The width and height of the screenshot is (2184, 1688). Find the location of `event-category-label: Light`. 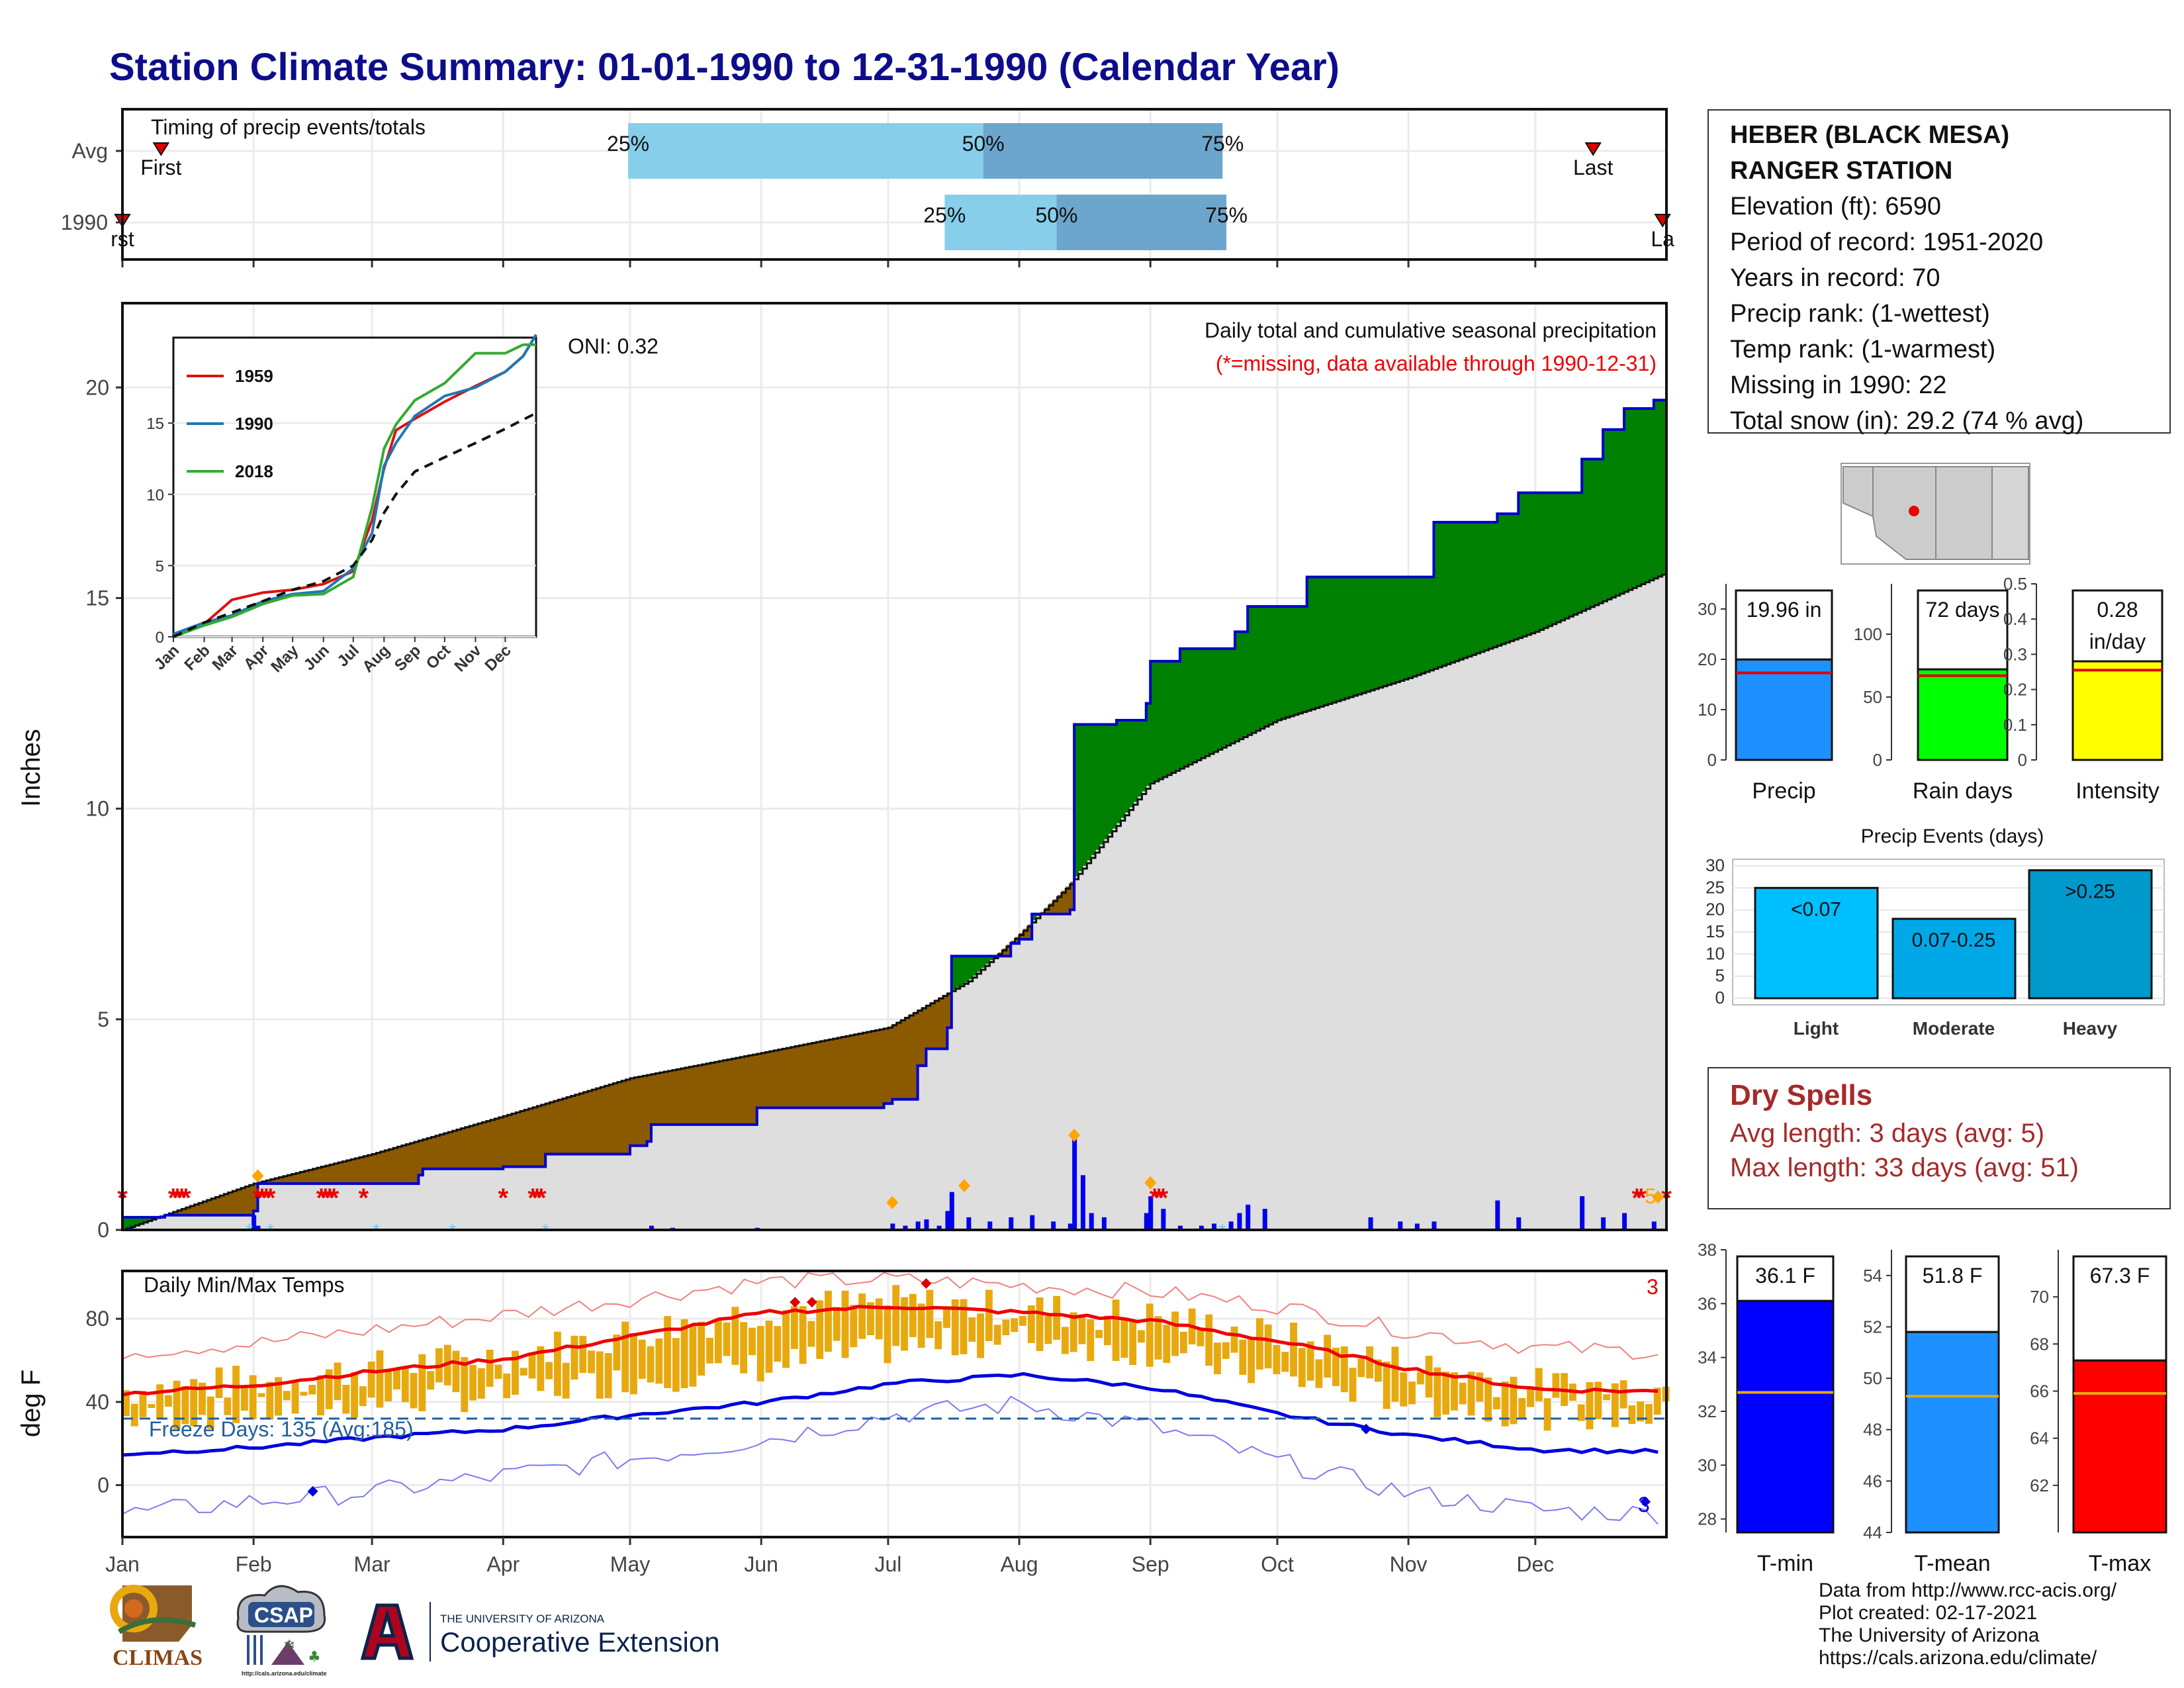

event-category-label: Light is located at coordinates (1817, 1028).